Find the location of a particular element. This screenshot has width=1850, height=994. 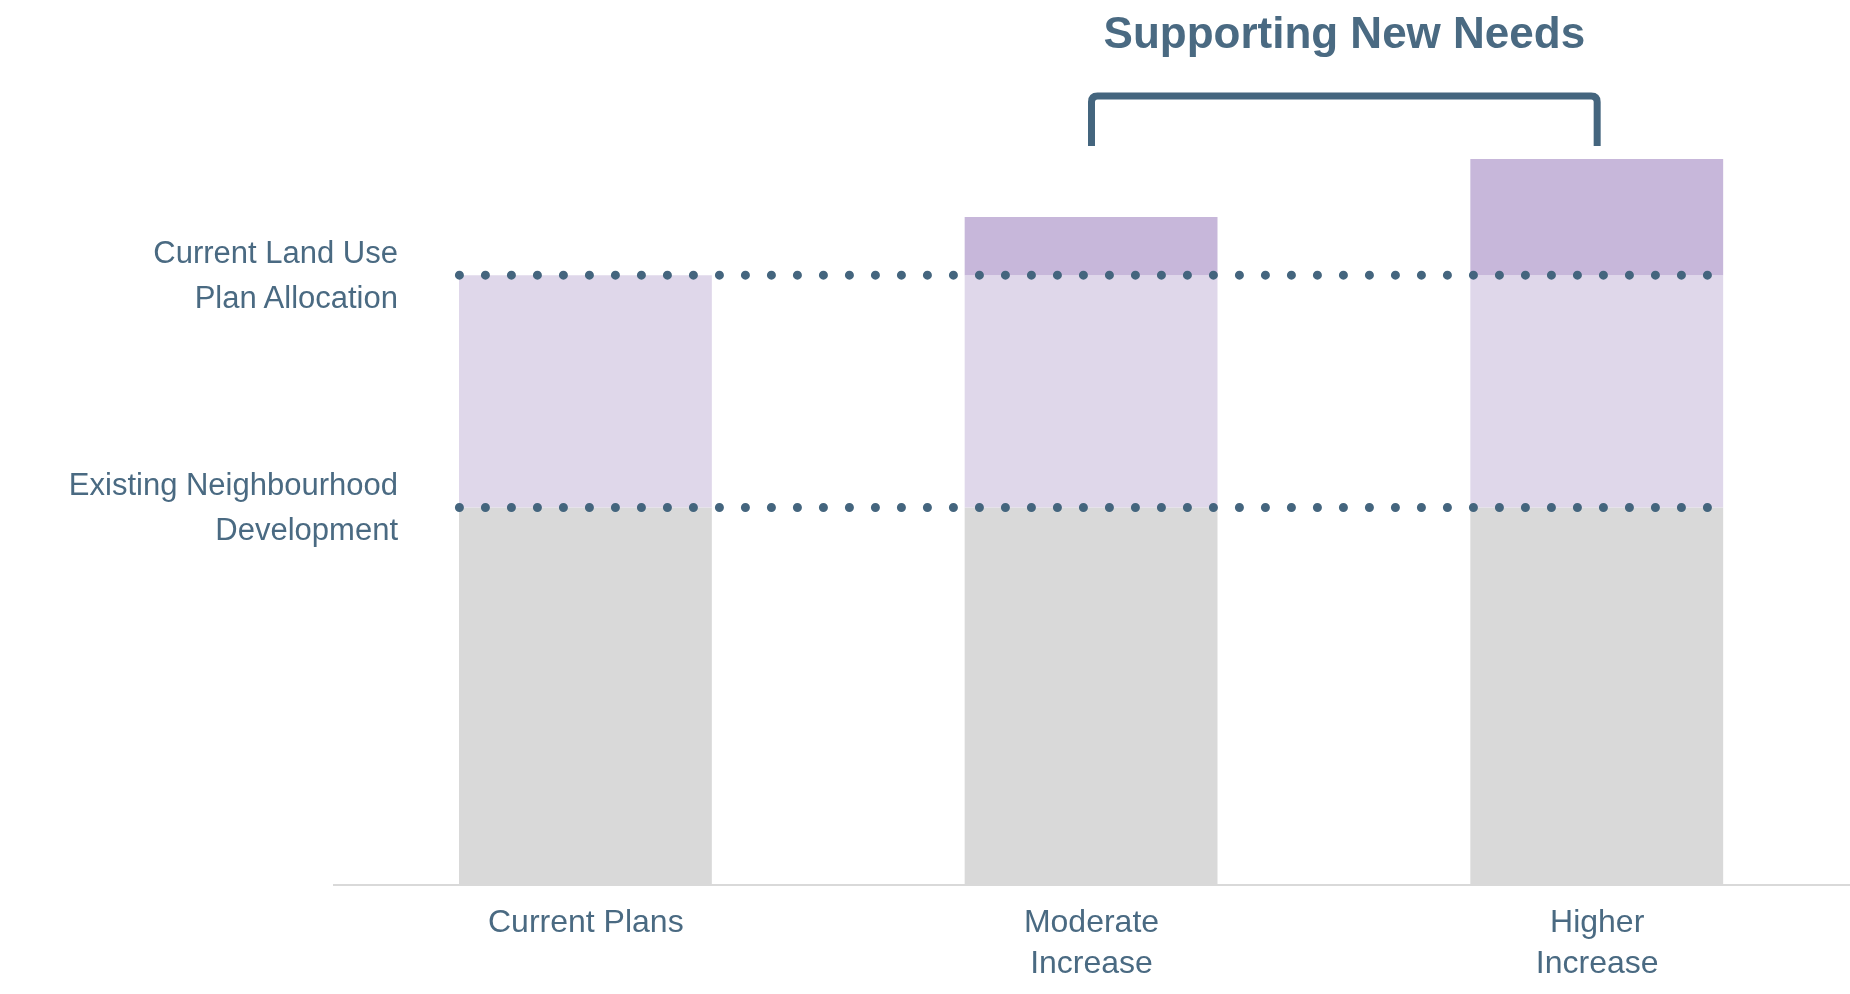

x-tick-label: Current Plans is located at coordinates (586, 921).